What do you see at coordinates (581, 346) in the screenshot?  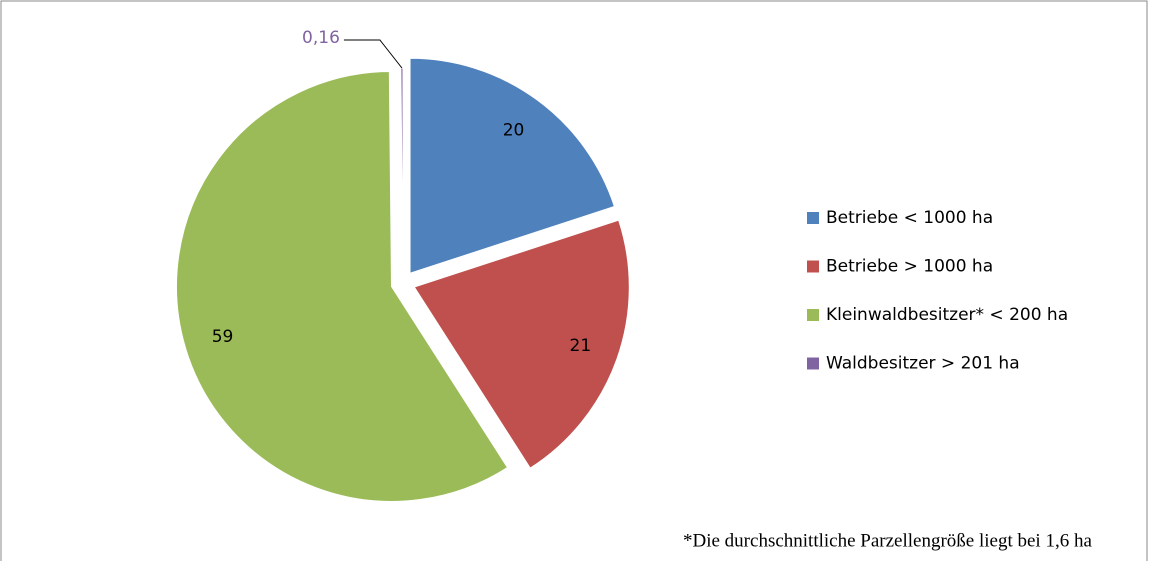 I see `data-label: 21` at bounding box center [581, 346].